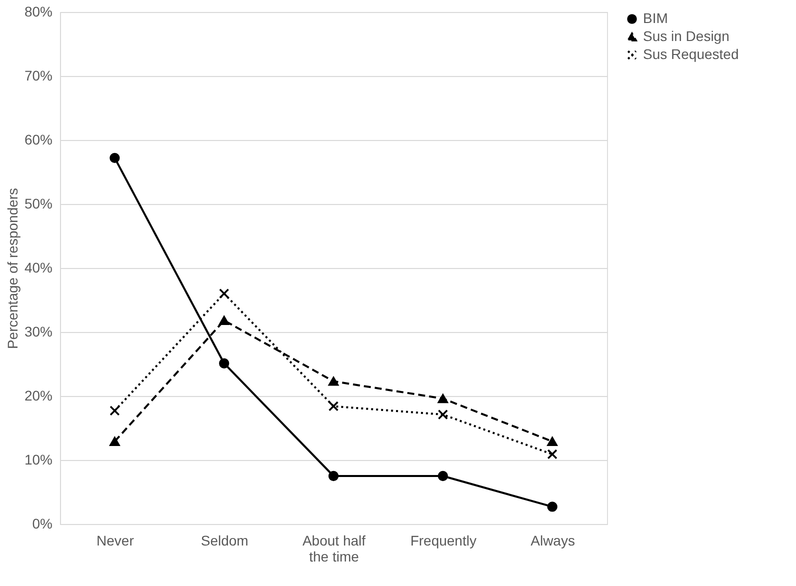 This screenshot has height=586, width=796. Describe the element at coordinates (12, 269) in the screenshot. I see `y-axis-title: Percentage of responders` at that location.